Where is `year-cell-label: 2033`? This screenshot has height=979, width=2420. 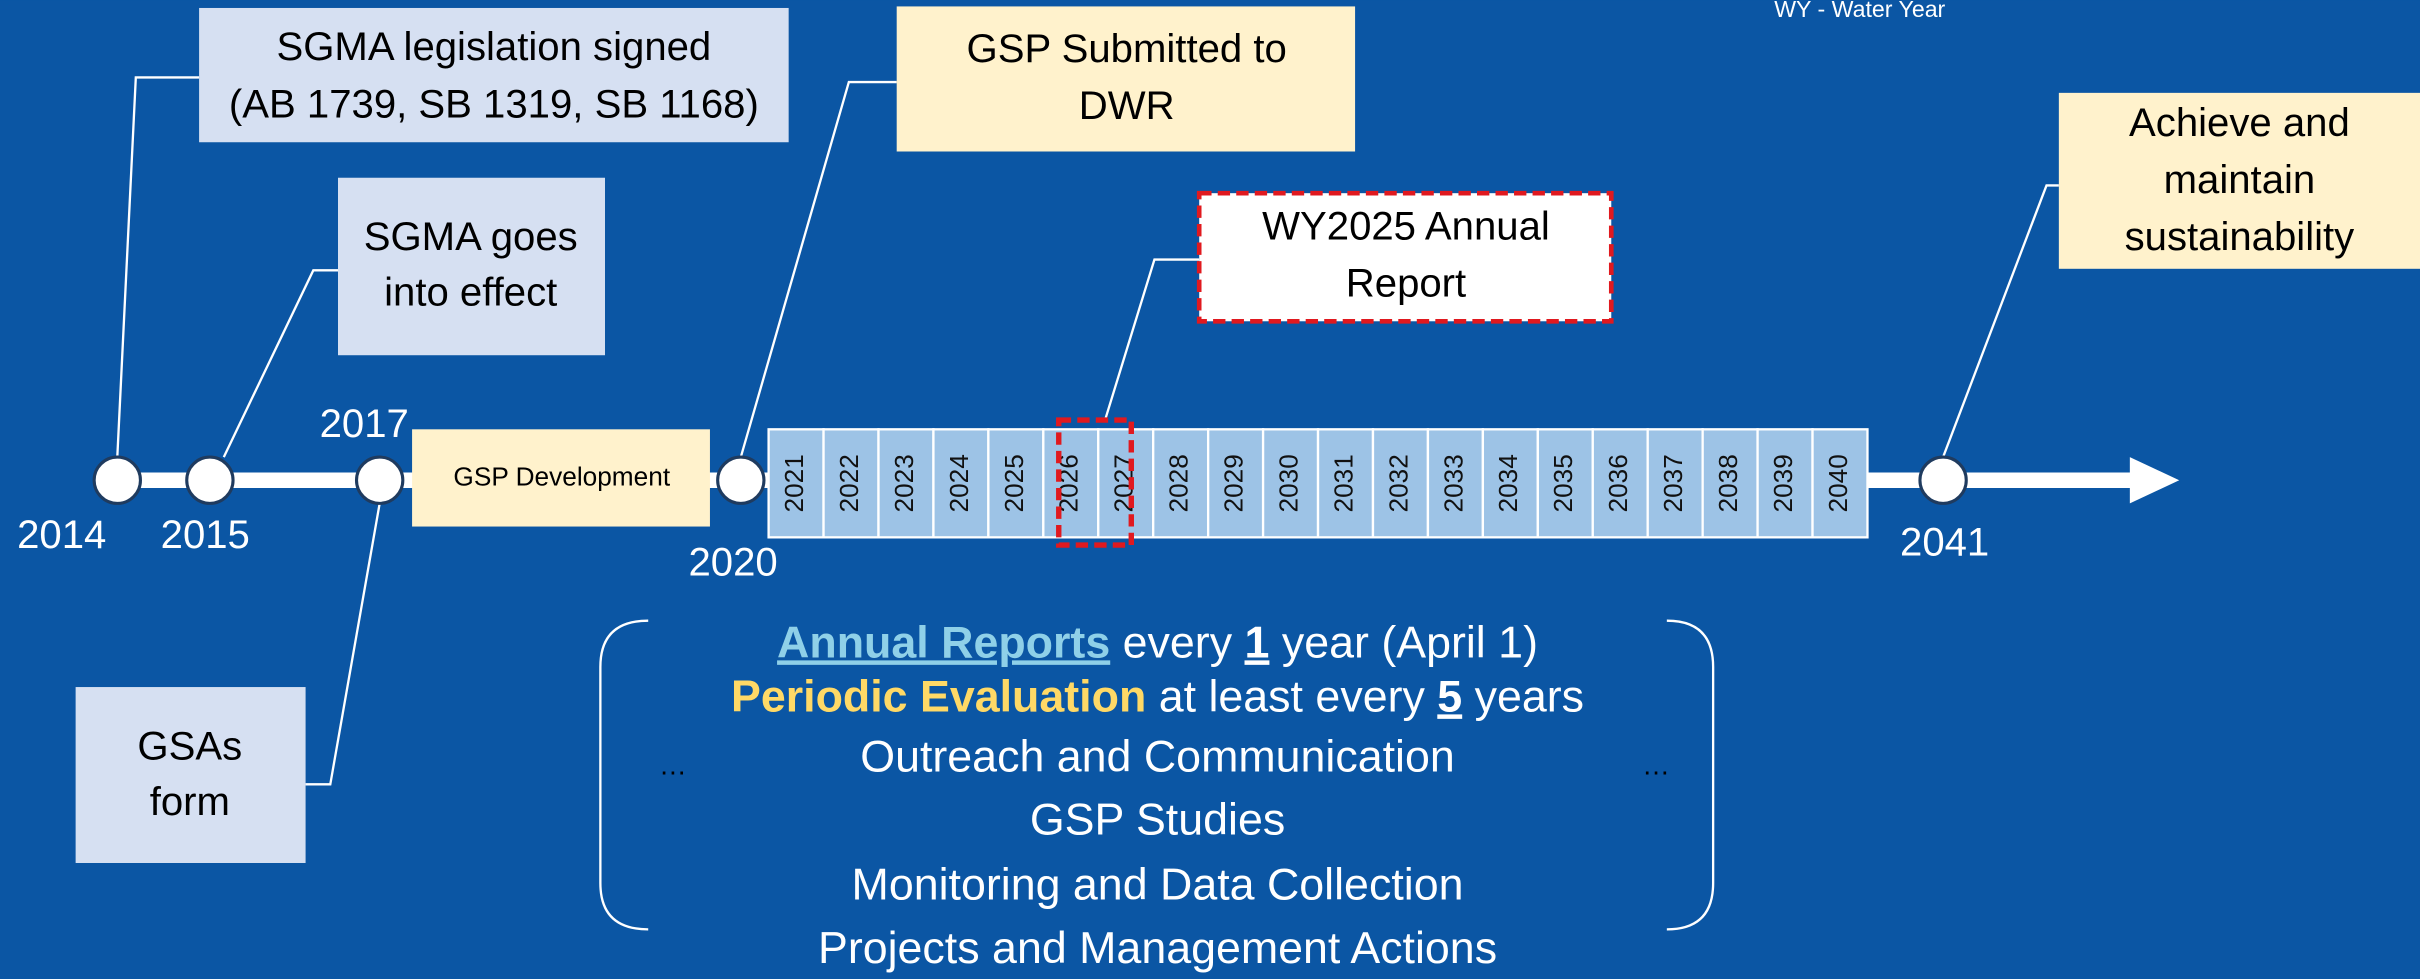 year-cell-label: 2033 is located at coordinates (1453, 483).